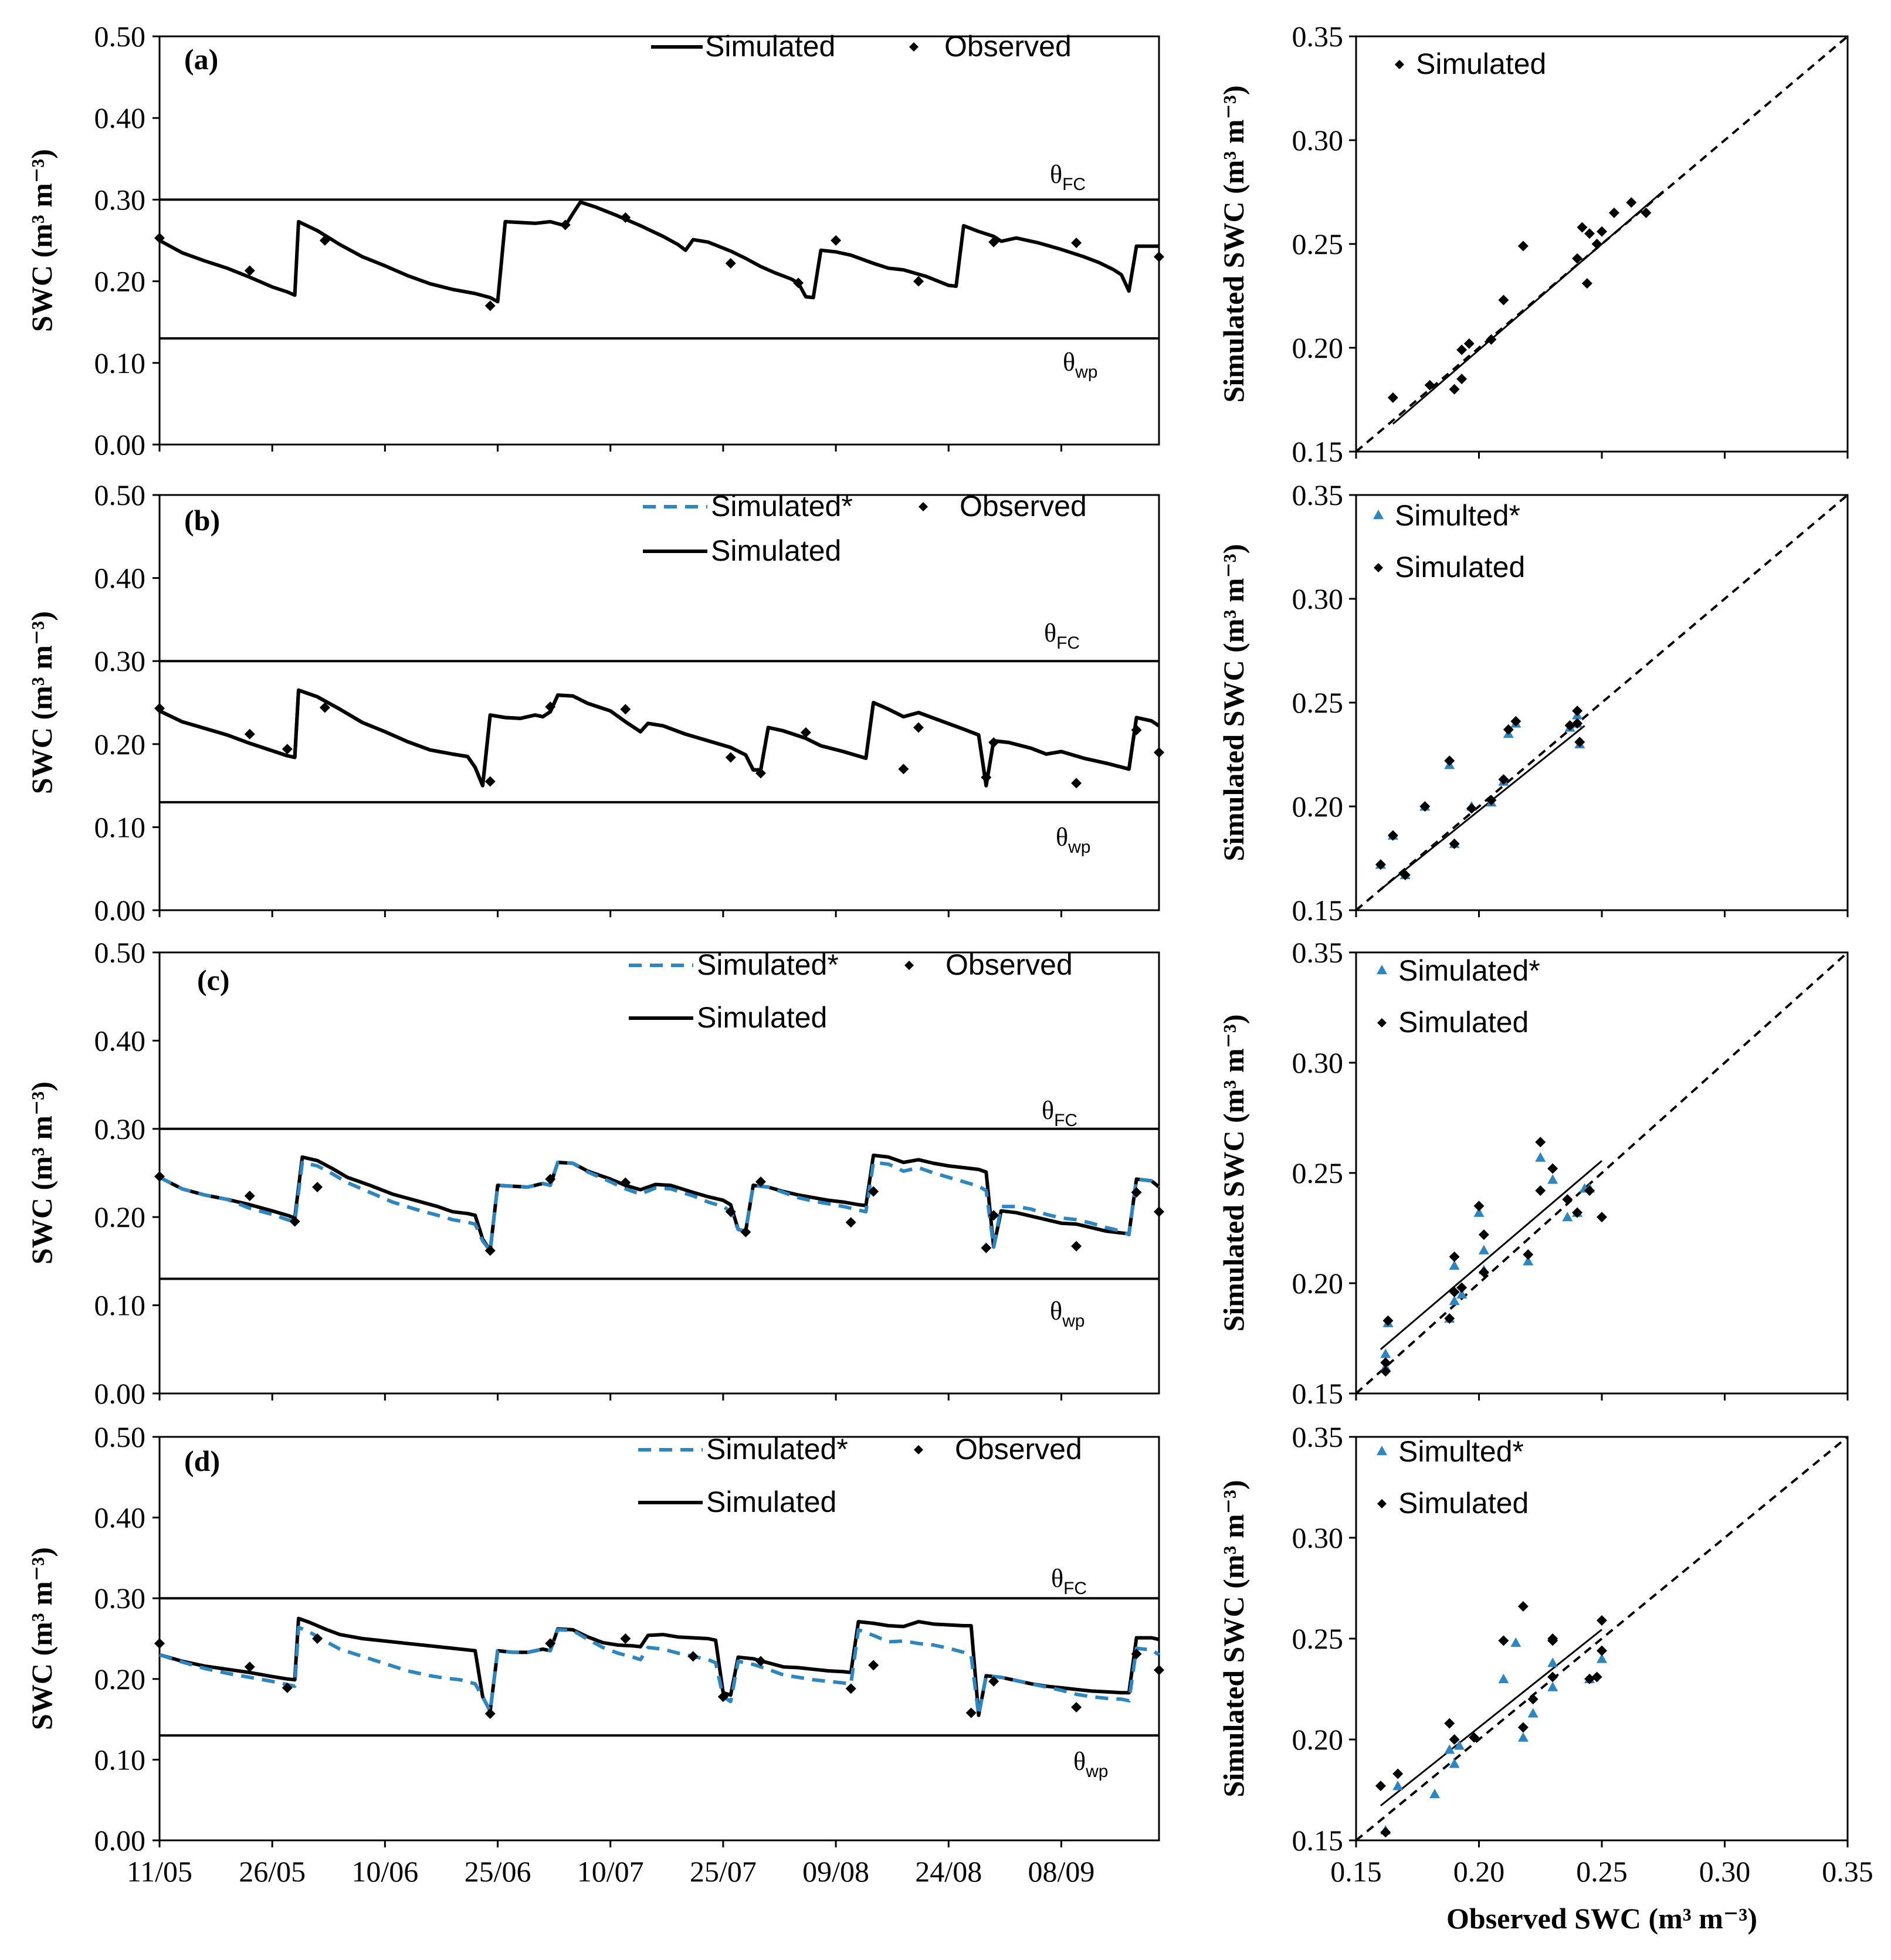 The width and height of the screenshot is (1891, 1960). I want to click on theta-wp-label-subscript: wp, so click(1086, 372).